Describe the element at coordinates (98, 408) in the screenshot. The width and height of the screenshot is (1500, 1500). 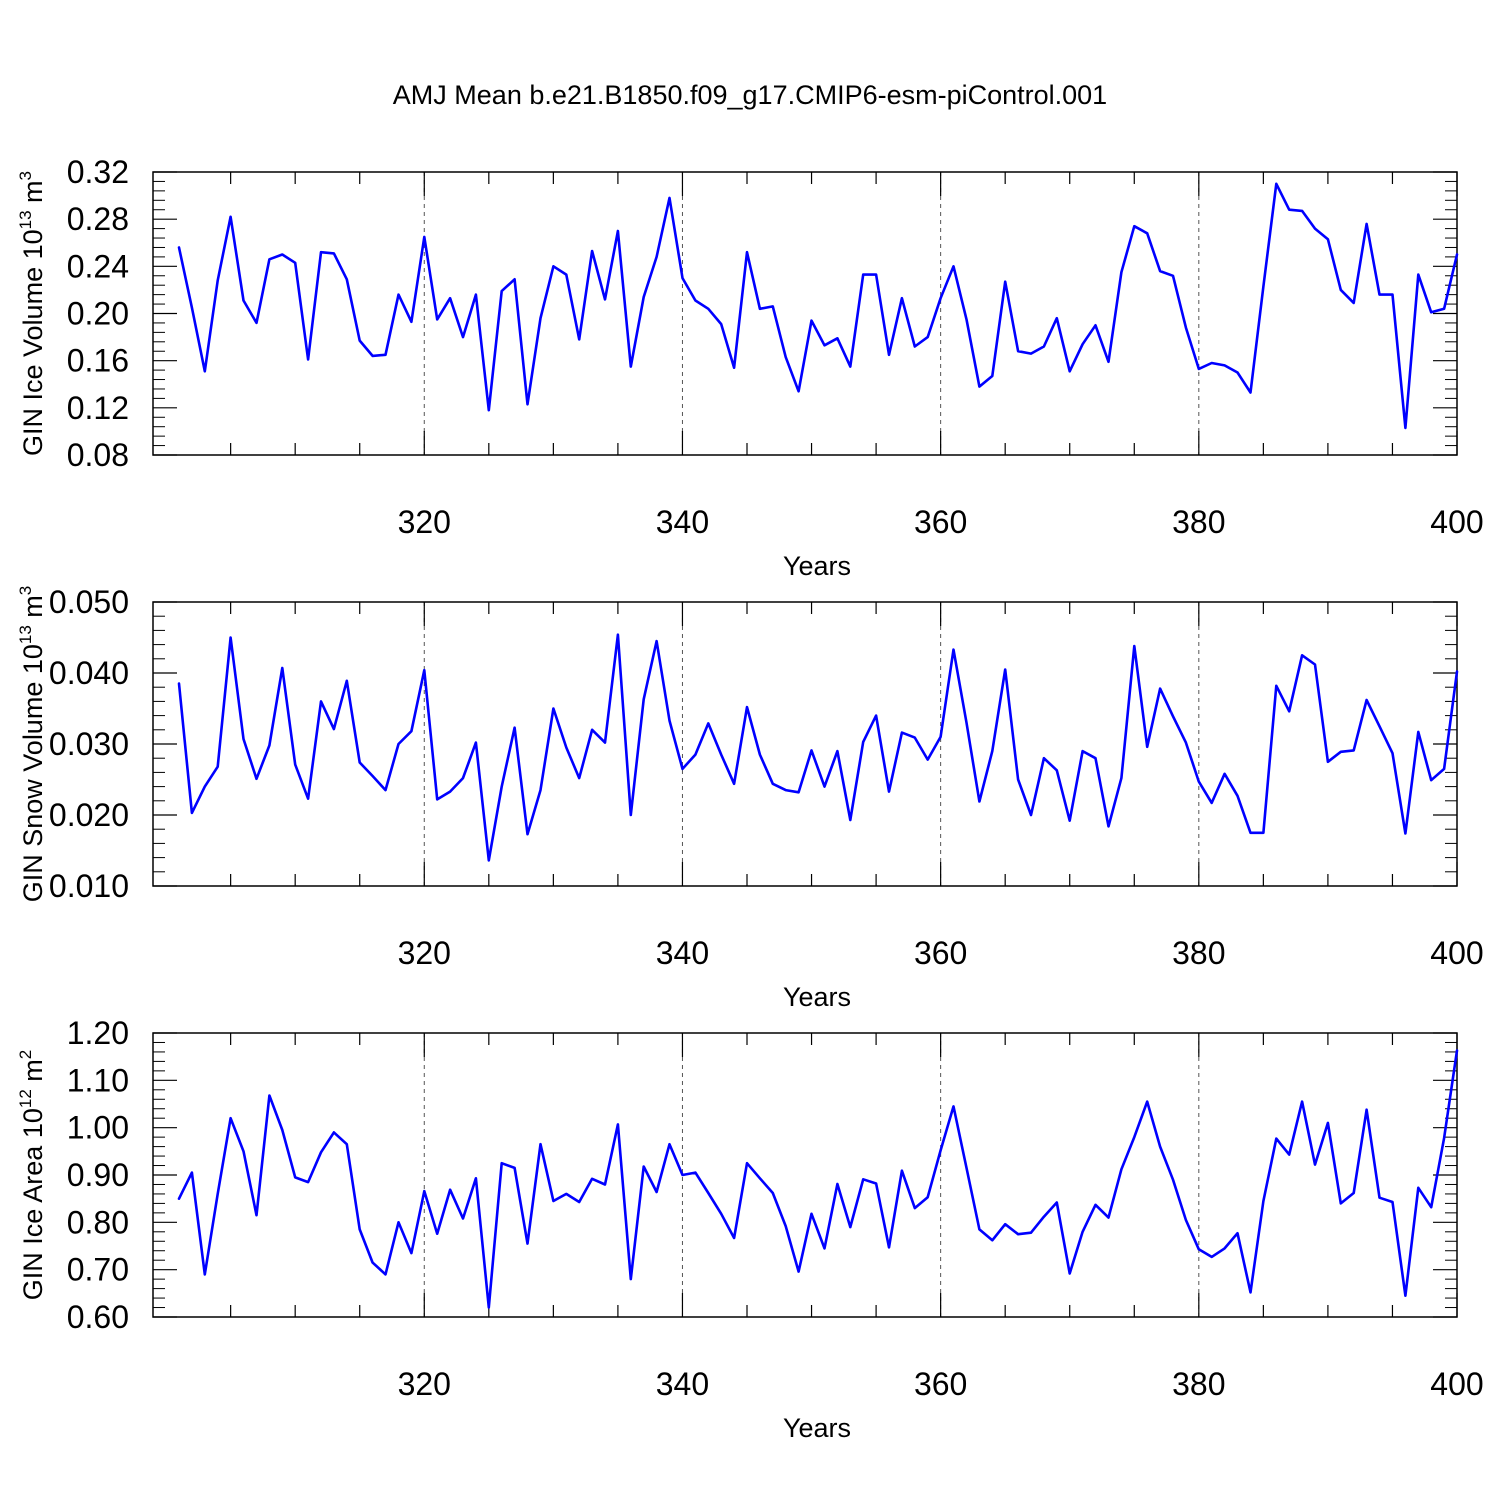
I see `y-tick-label: 0.12` at that location.